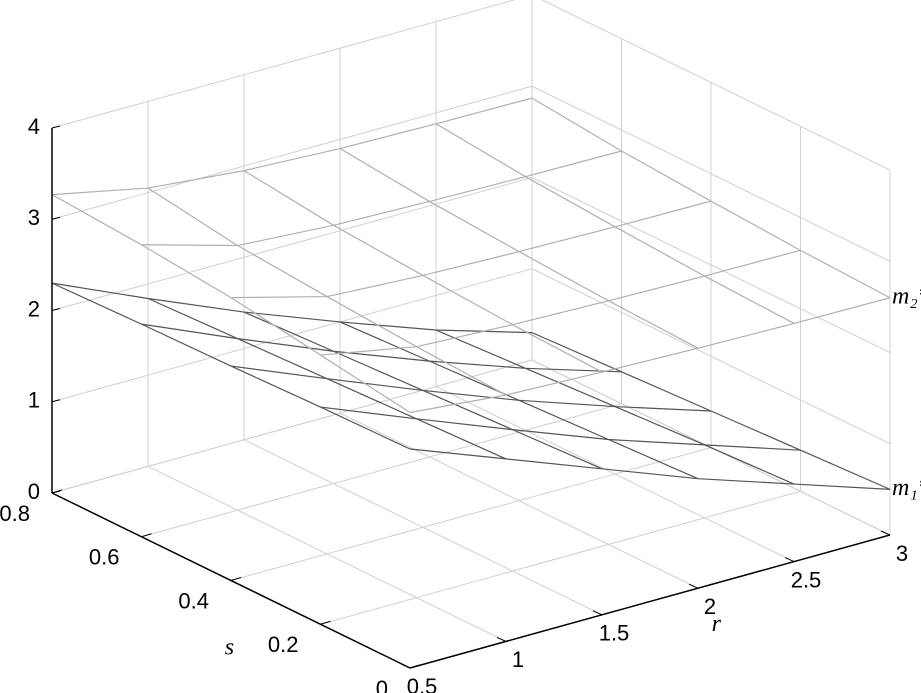  I want to click on y-tick-label: 0.6, so click(104, 557).